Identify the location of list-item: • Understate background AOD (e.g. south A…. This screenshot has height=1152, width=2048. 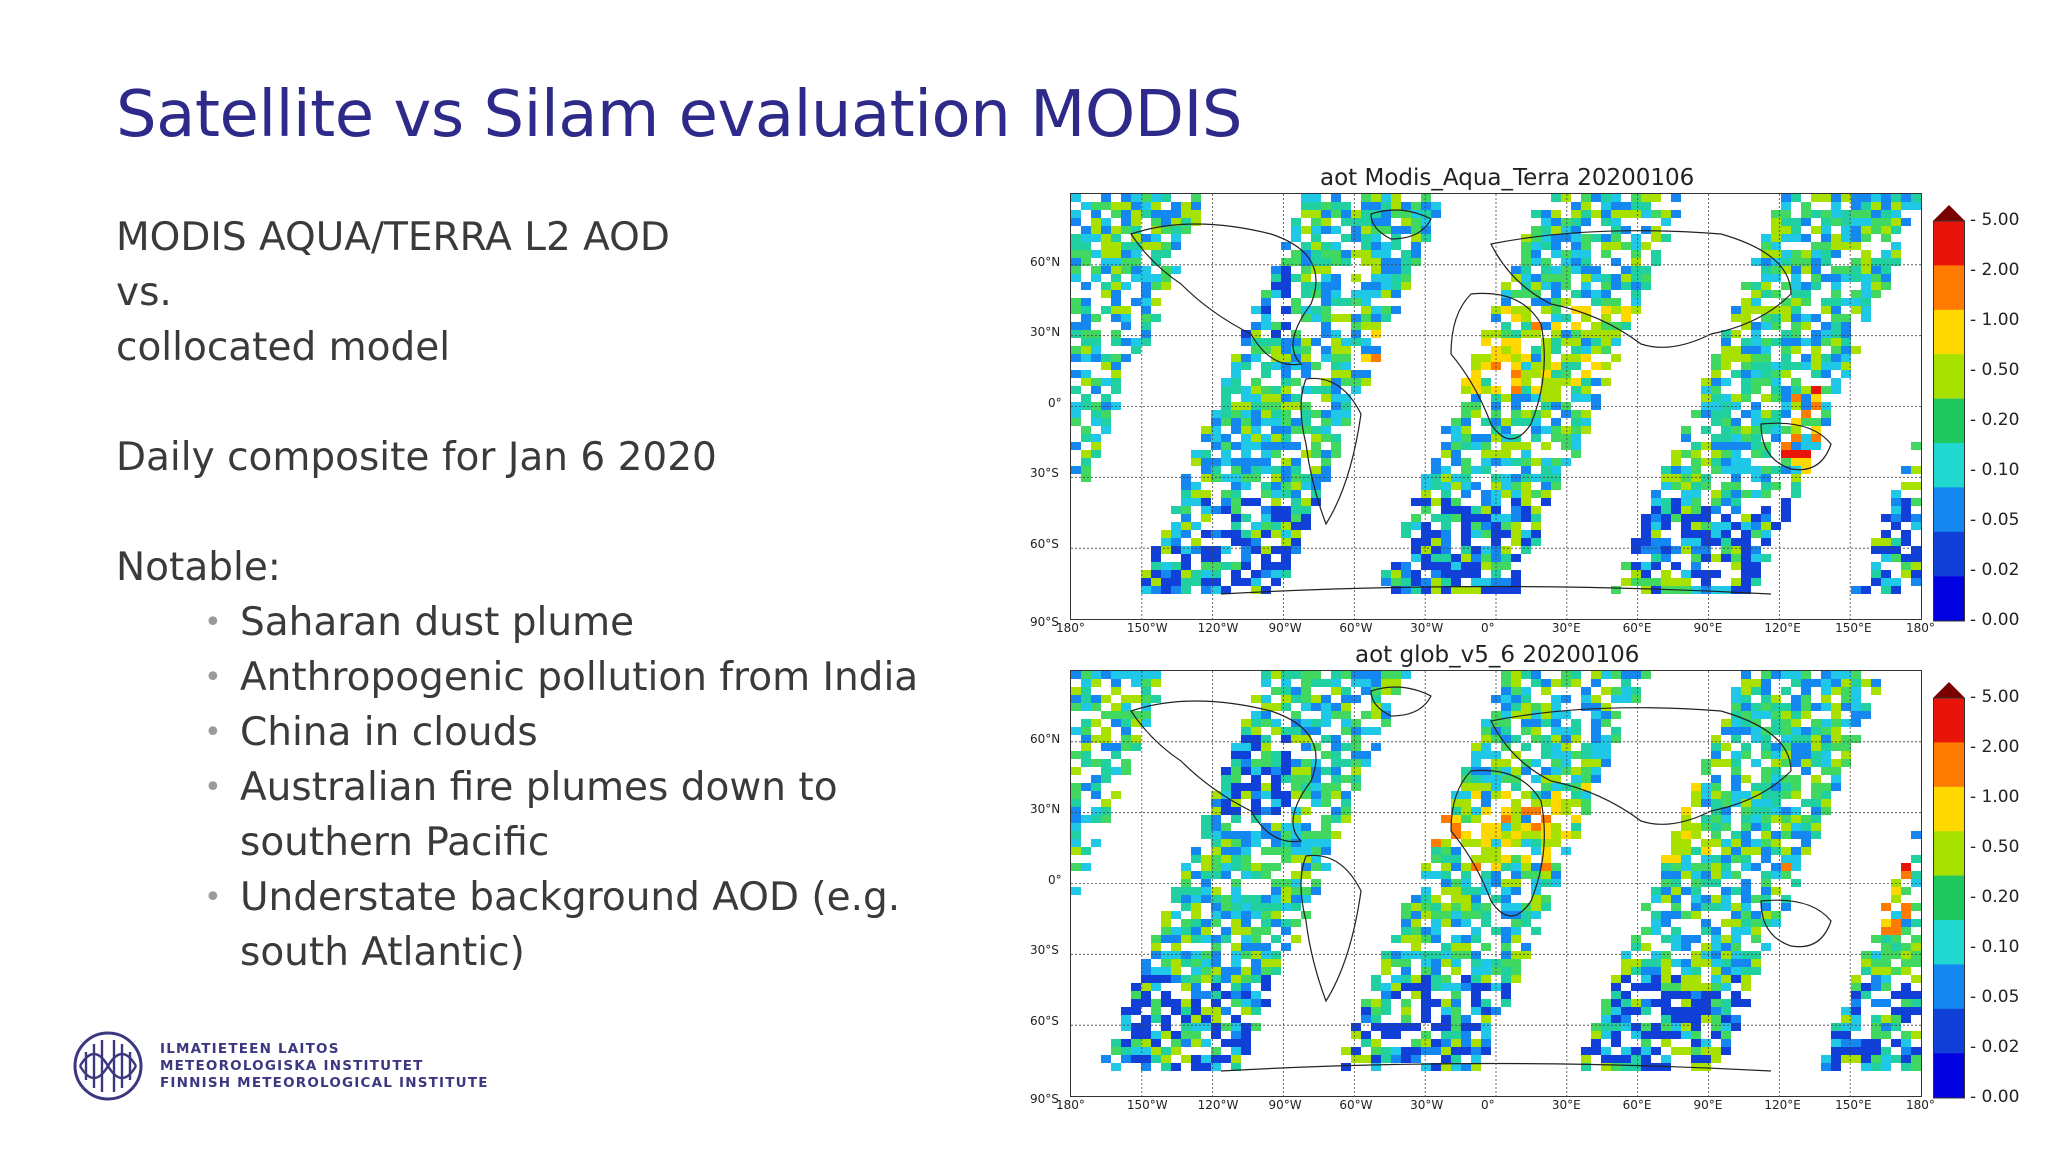
(612, 925).